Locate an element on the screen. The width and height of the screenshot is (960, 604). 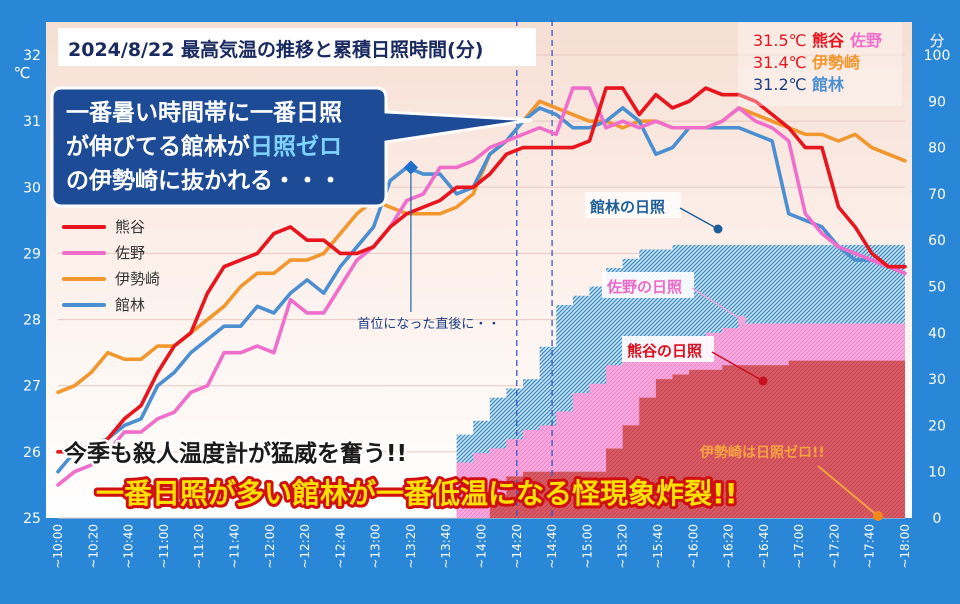
y-right-tick-10: 10 is located at coordinates (937, 473).